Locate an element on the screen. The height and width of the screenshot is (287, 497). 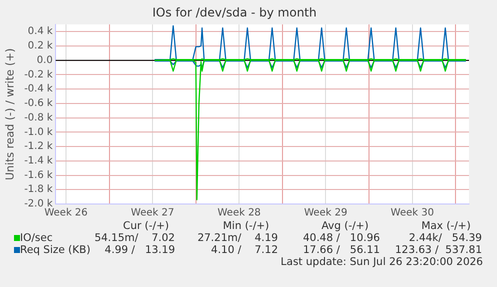
y-tick-label: -1.6 k is located at coordinates (38, 175).